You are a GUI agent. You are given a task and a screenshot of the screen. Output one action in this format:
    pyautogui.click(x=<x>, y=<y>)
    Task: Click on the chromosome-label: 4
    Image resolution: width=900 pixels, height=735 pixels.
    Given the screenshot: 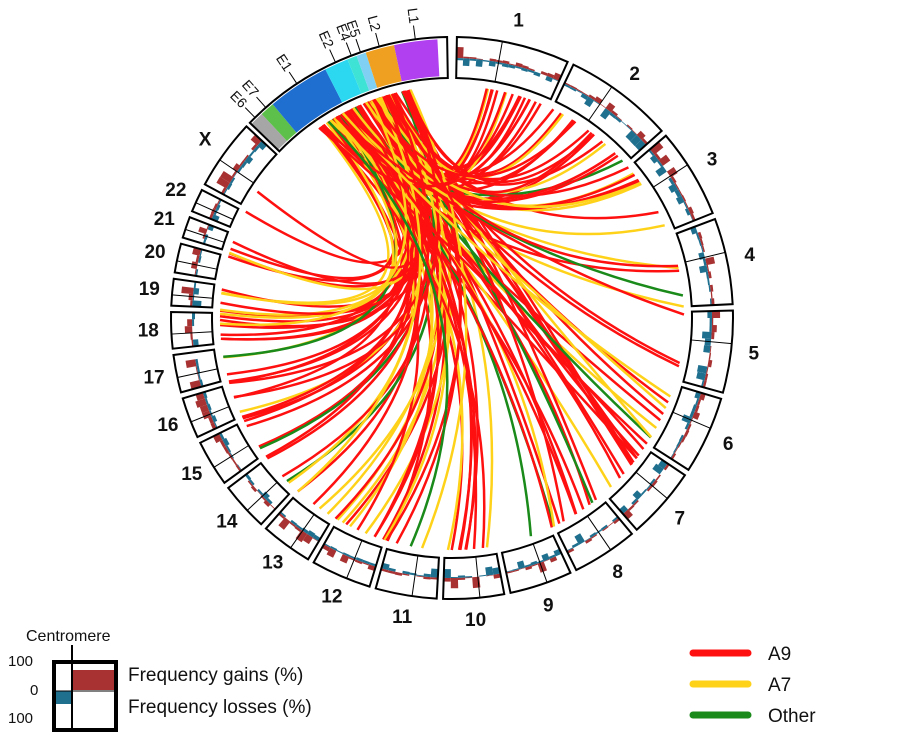 What is the action you would take?
    pyautogui.click(x=749, y=255)
    